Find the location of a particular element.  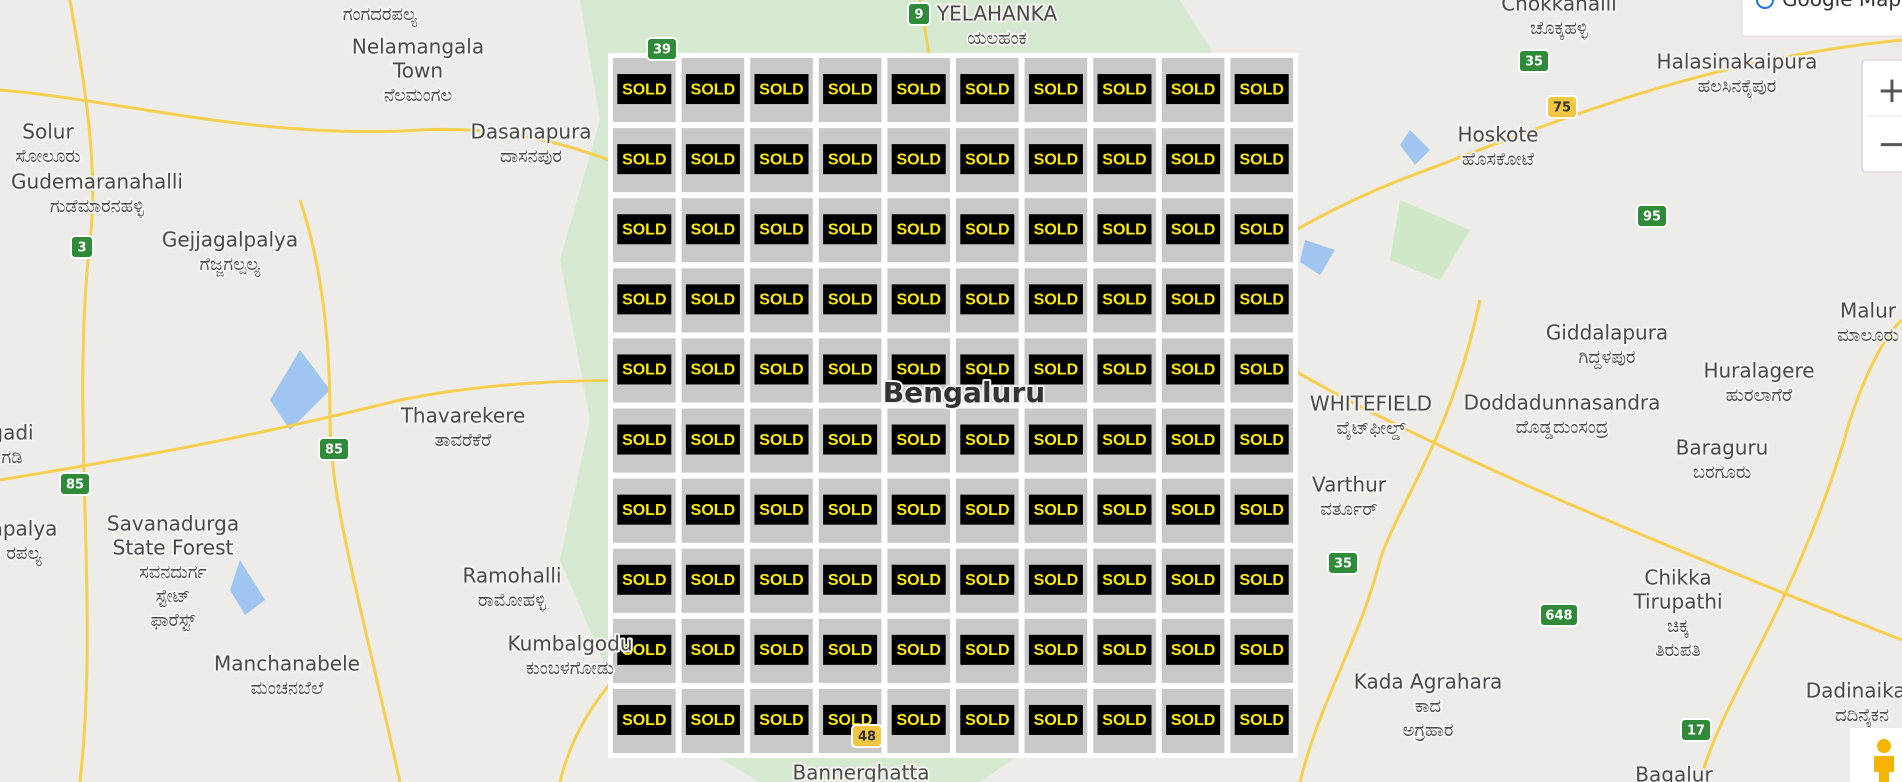

zoom-control: + − is located at coordinates (1881, 116).